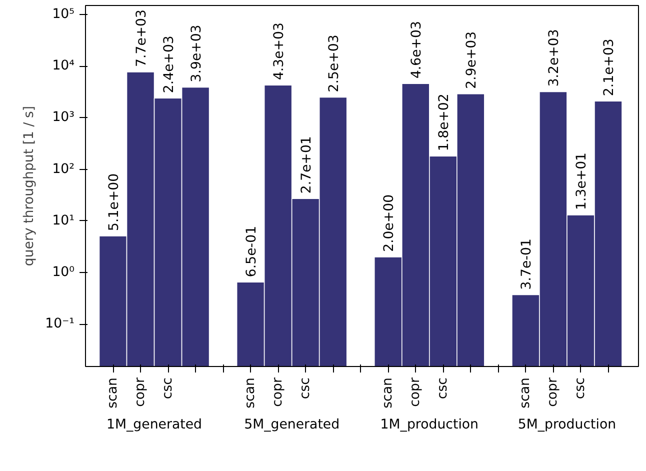 The height and width of the screenshot is (471, 646). I want to click on data-label: 2.9e+03, so click(472, 60).